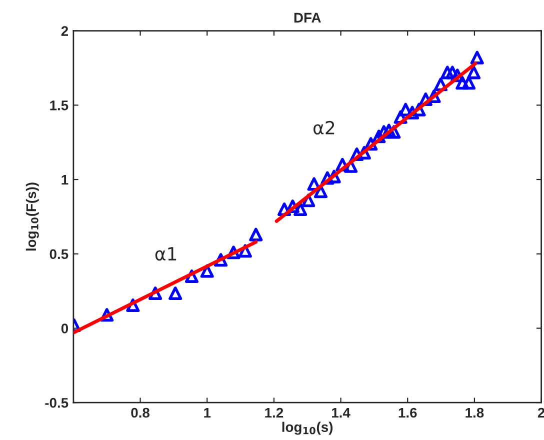 This screenshot has height=440, width=544. Describe the element at coordinates (65, 179) in the screenshot. I see `y-tick-label: 1` at that location.